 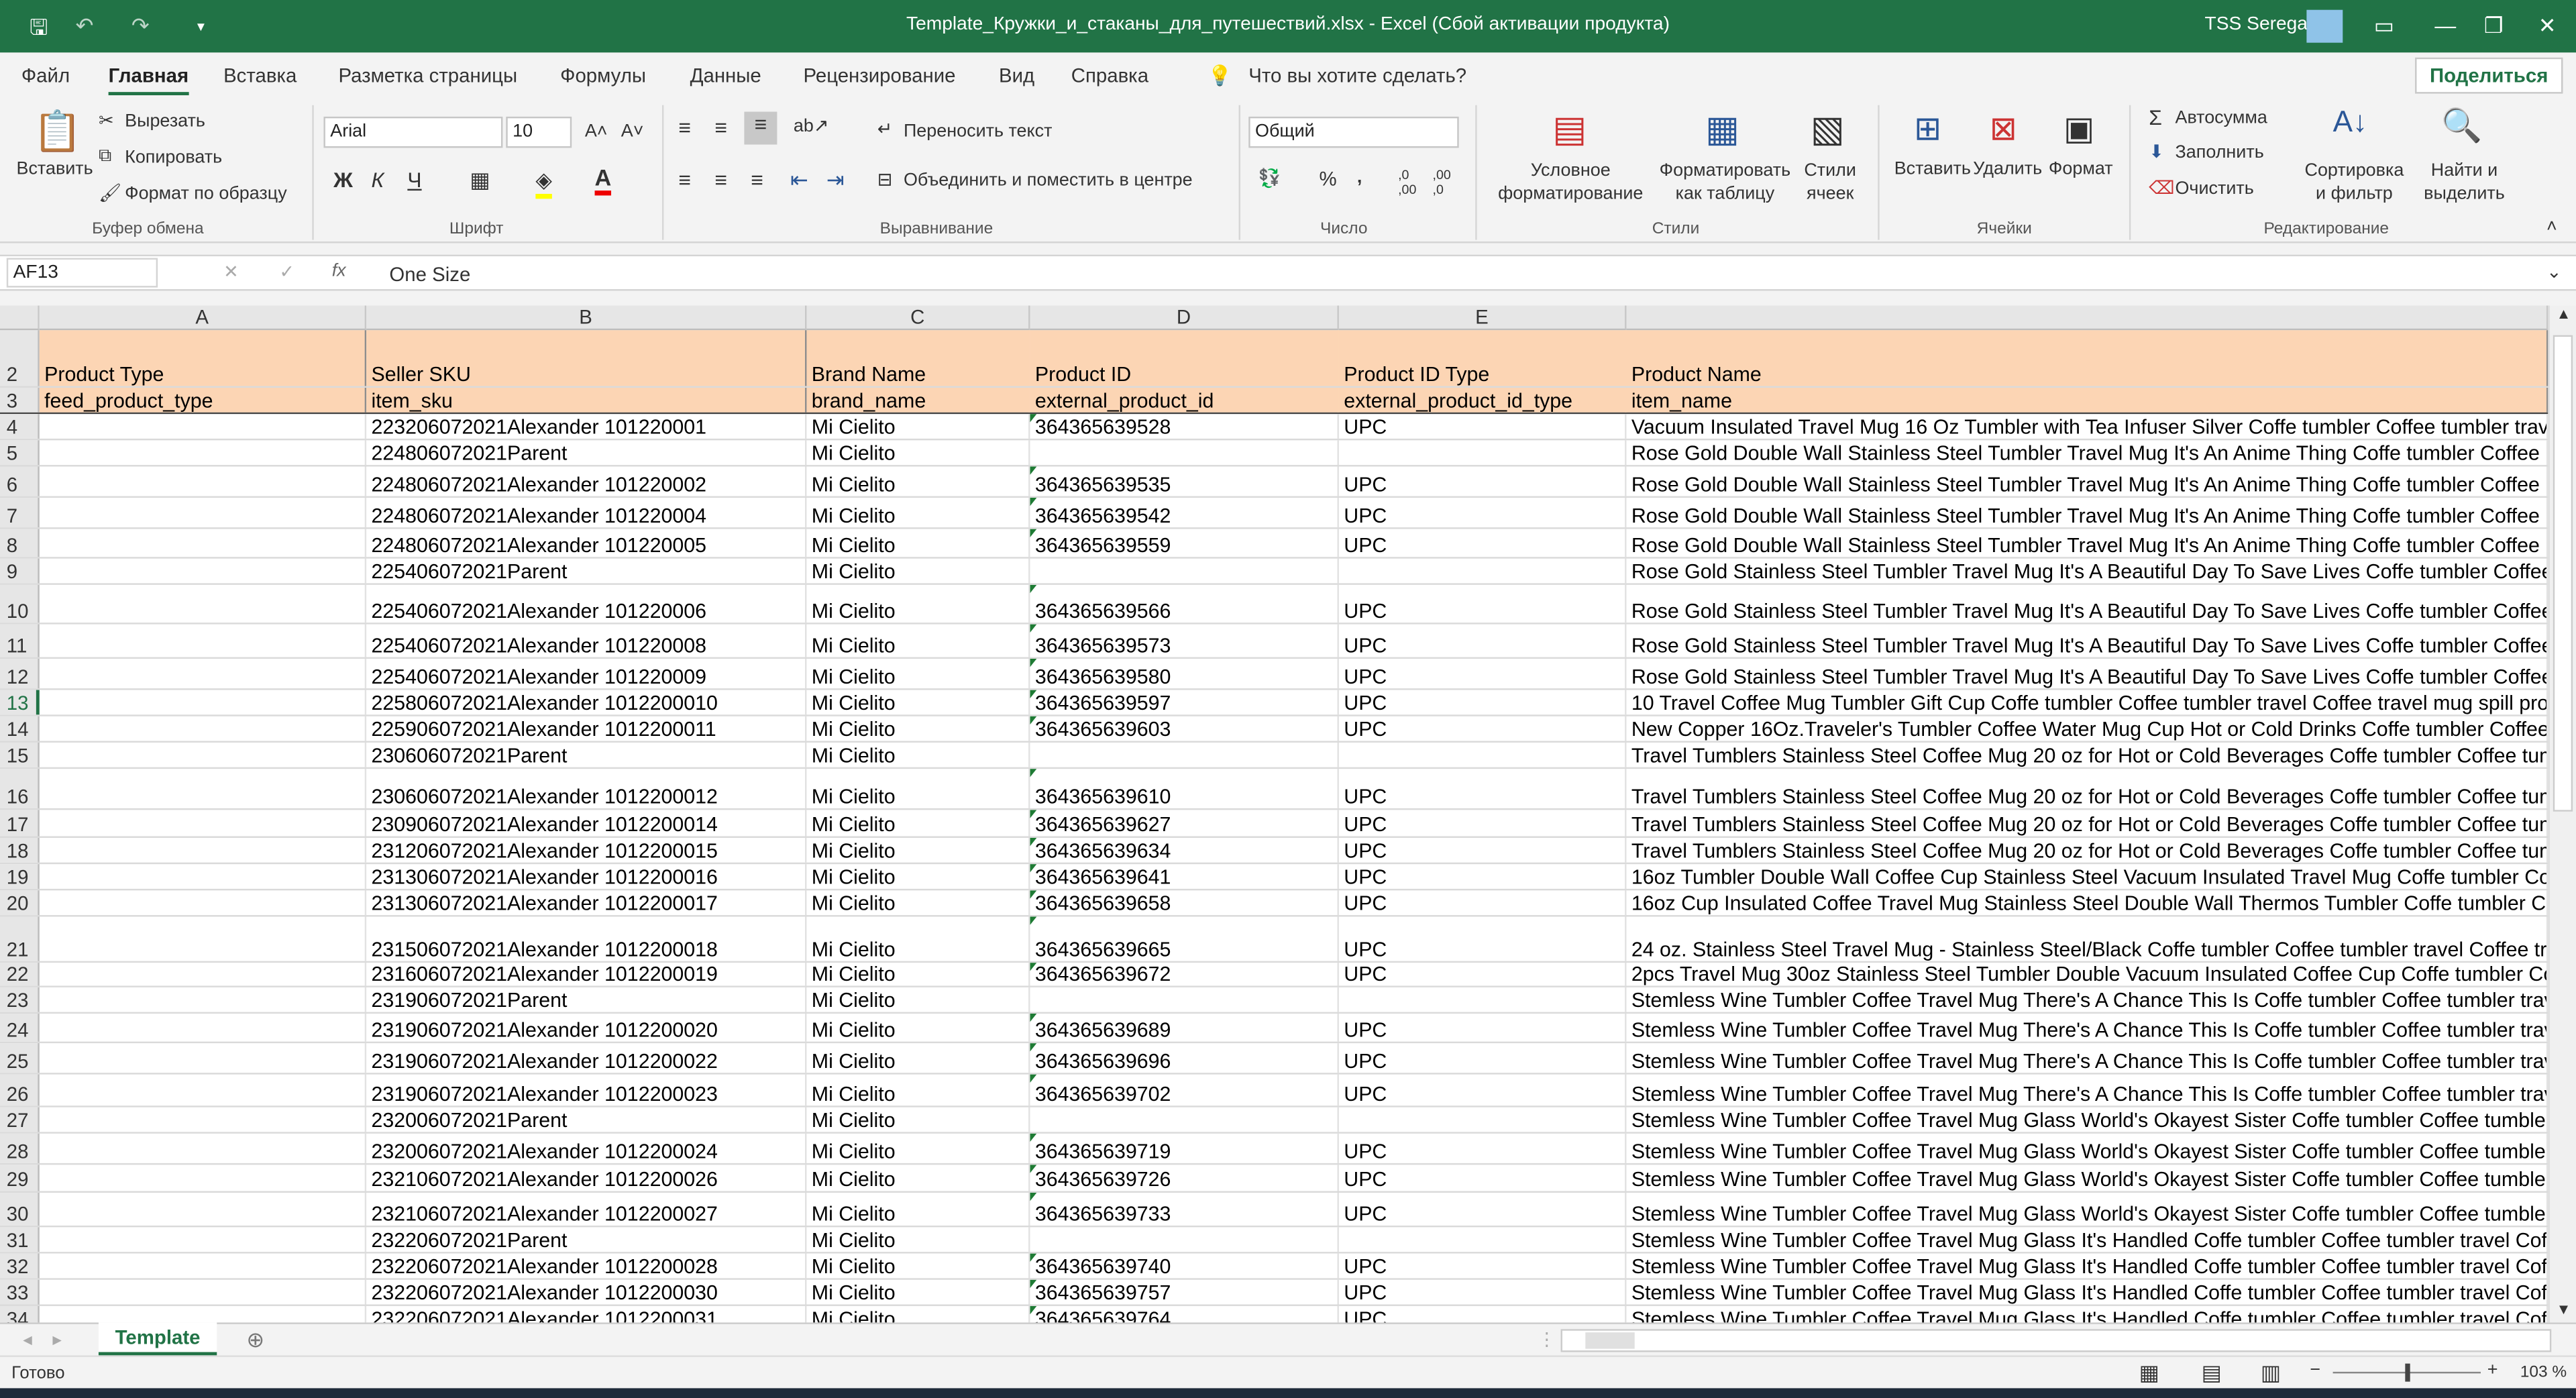 I want to click on tab-formulas: Формулы, so click(x=603, y=75).